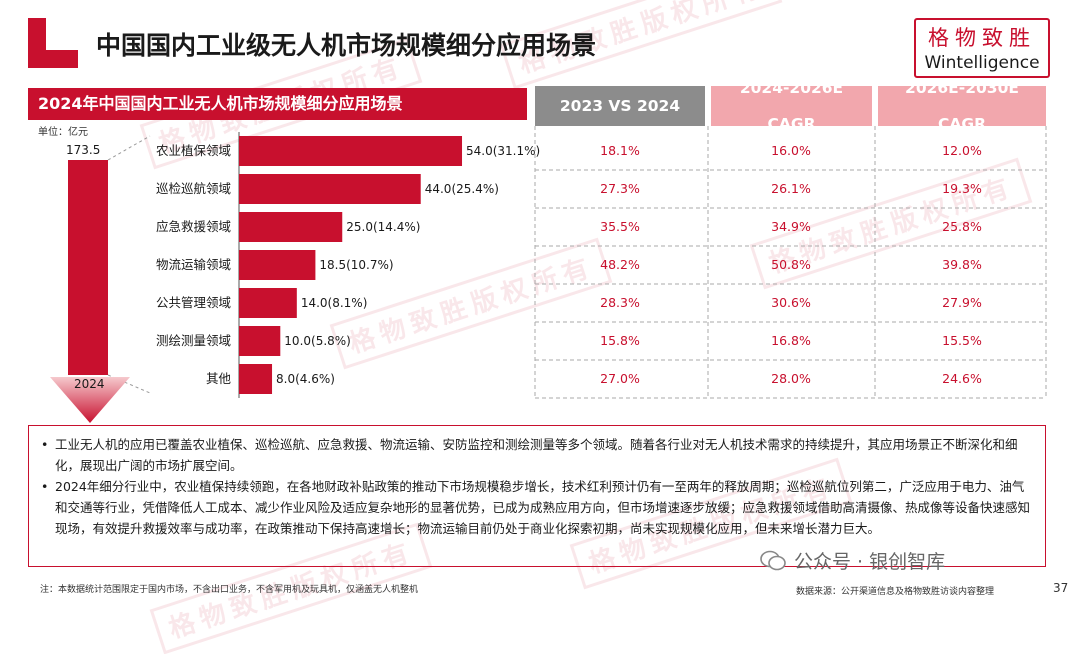 This screenshot has height=654, width=1080. What do you see at coordinates (63, 132) in the screenshot?
I see `unit-label: 单位：亿元` at bounding box center [63, 132].